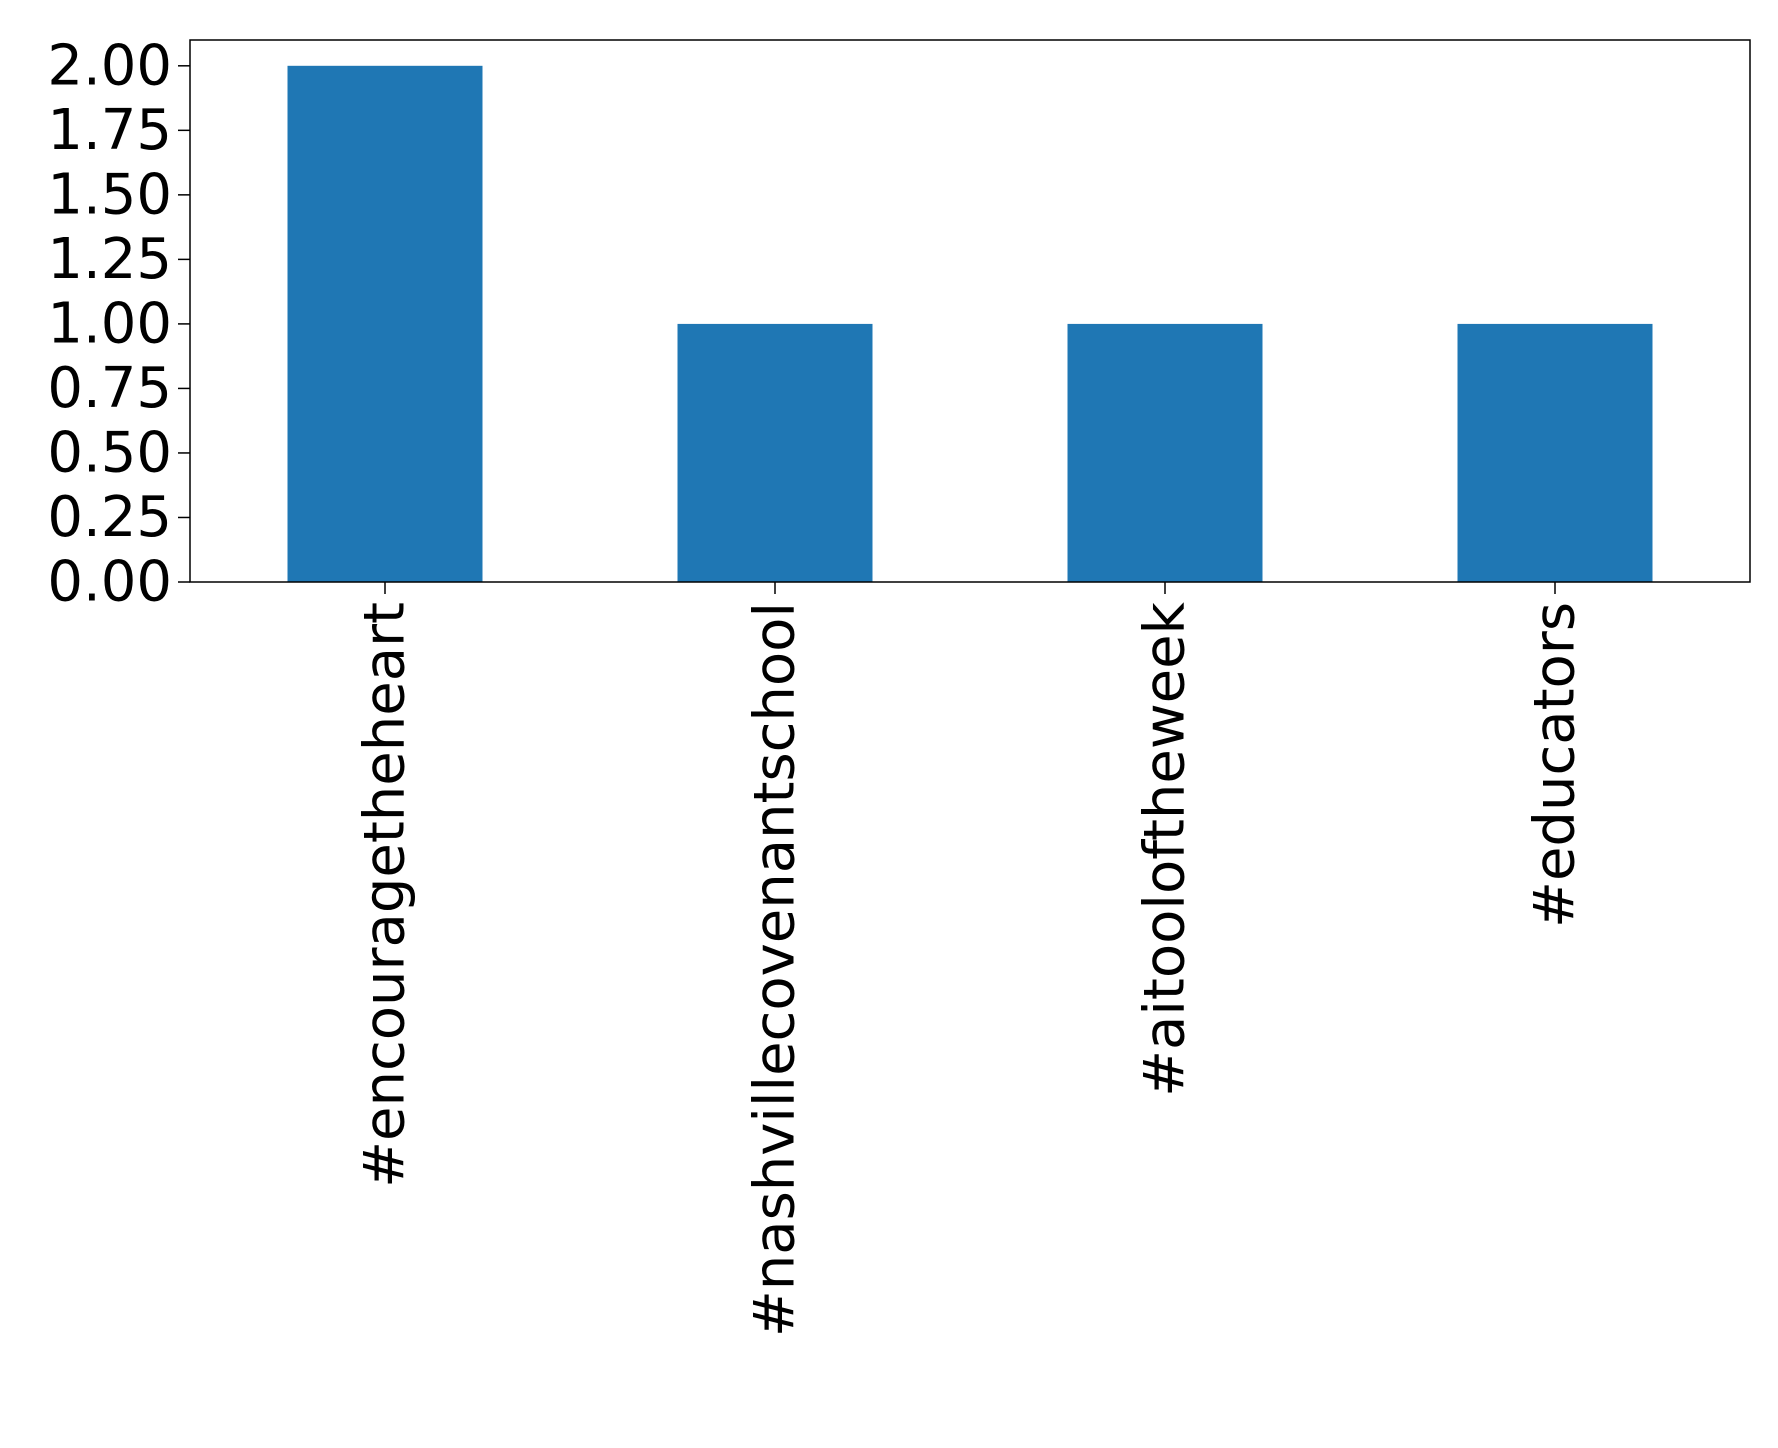  Describe the element at coordinates (1165, 848) in the screenshot. I see `x-tick-label: #aitooloftheweek` at that location.